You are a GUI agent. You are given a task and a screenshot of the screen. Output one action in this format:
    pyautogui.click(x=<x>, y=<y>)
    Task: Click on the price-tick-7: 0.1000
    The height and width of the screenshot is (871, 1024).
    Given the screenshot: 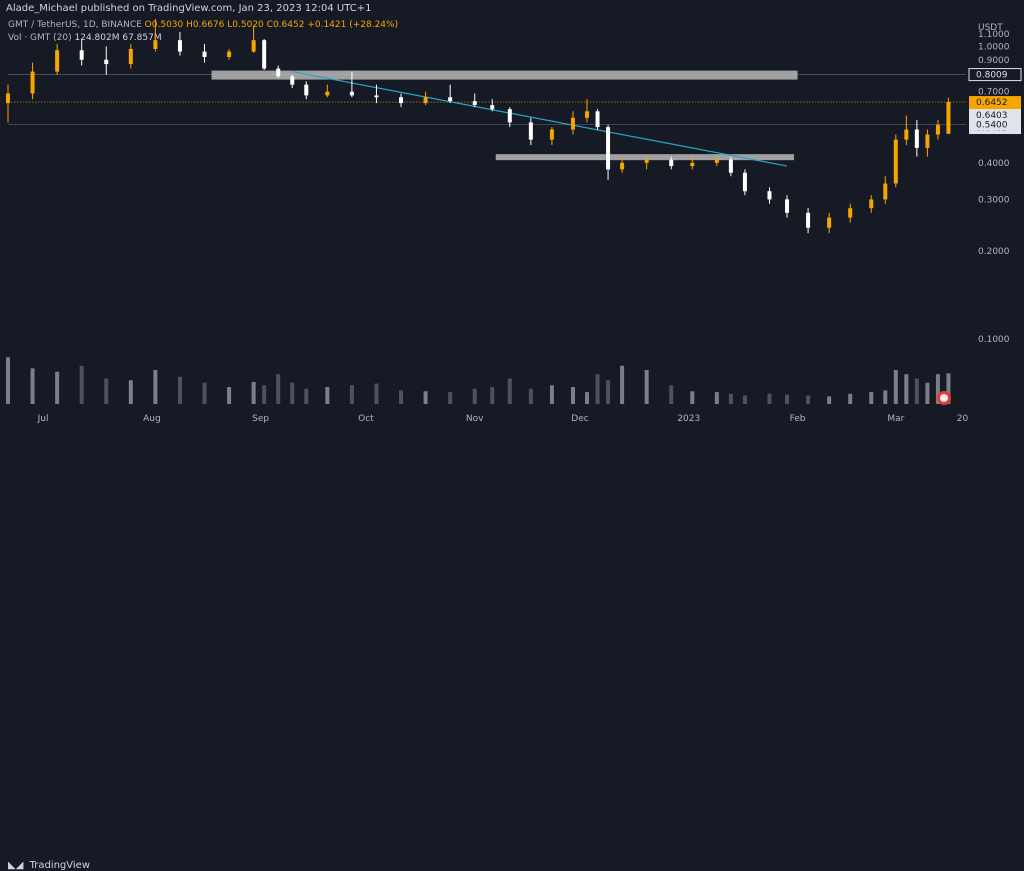 What is the action you would take?
    pyautogui.click(x=994, y=340)
    